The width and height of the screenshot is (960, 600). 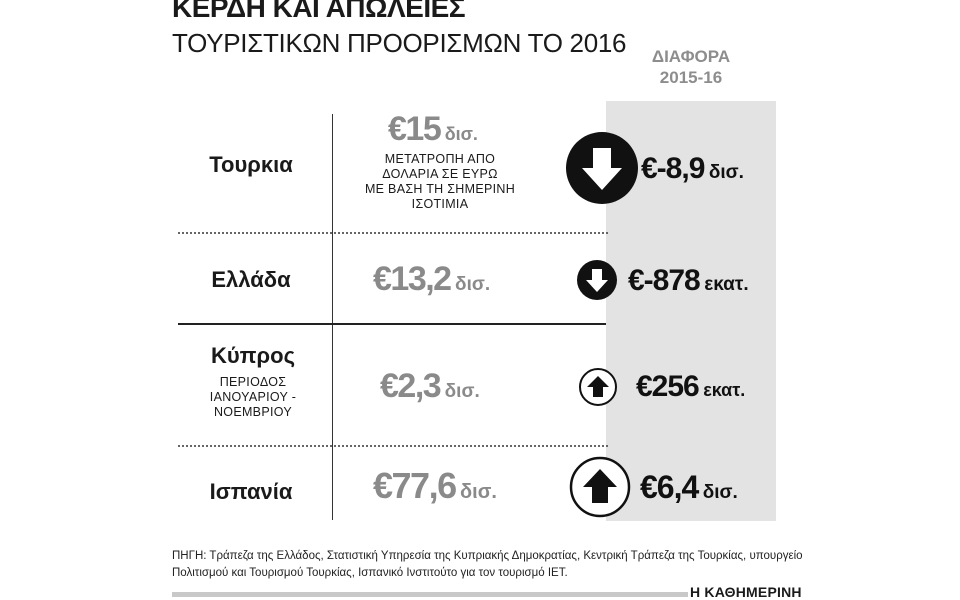 What do you see at coordinates (668, 386) in the screenshot?
I see `difference-amount: €256` at bounding box center [668, 386].